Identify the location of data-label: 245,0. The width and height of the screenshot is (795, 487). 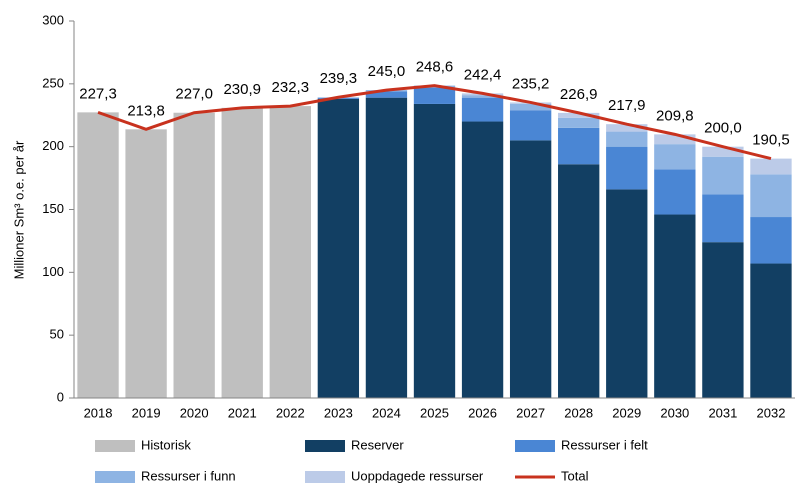
(387, 71).